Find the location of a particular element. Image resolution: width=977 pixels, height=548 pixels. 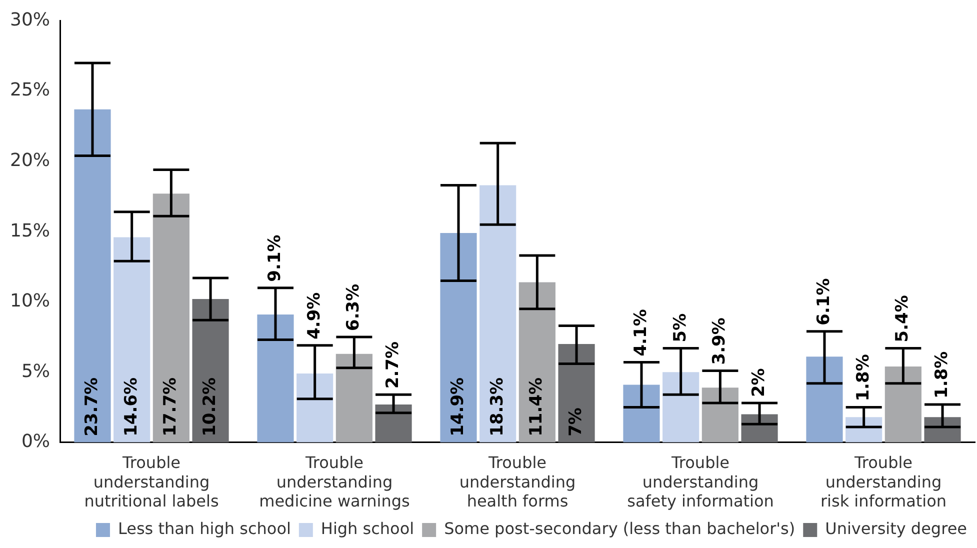

legend-label: Some post-secondary (less than bachelor's) is located at coordinates (620, 528).